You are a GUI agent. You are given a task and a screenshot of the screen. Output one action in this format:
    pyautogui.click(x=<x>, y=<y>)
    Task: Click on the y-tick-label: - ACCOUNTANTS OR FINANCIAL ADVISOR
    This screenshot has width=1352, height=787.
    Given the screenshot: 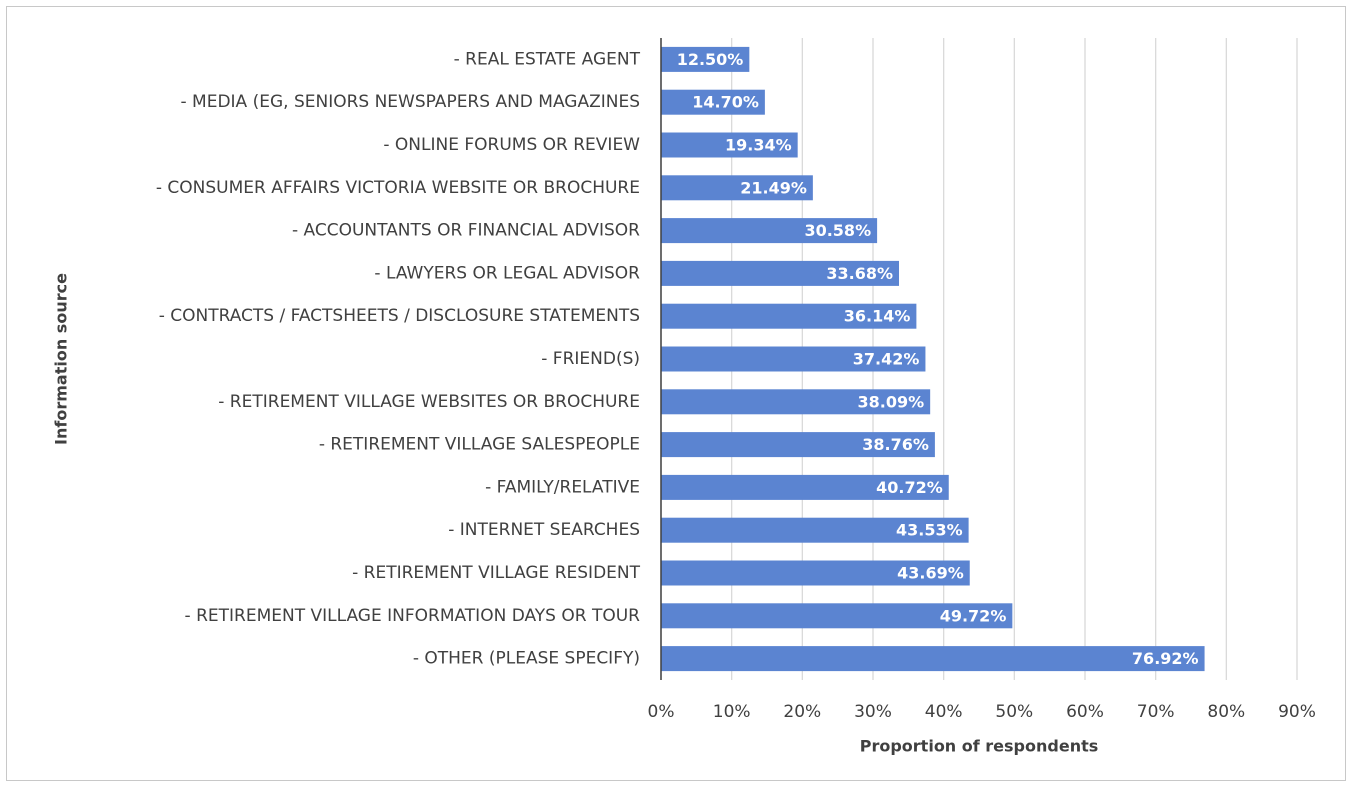 What is the action you would take?
    pyautogui.click(x=466, y=231)
    